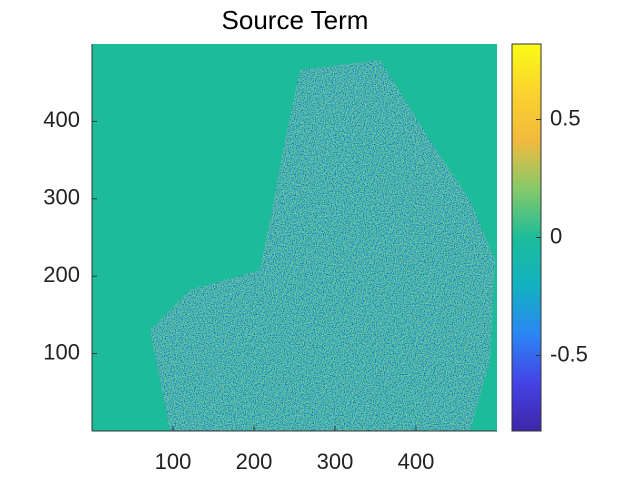 The image size is (633, 484). Describe the element at coordinates (556, 235) in the screenshot. I see `colorbar-tick-label: 0` at that location.